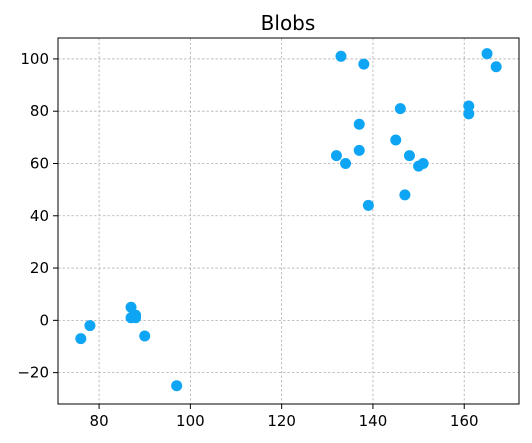 This screenshot has width=532, height=443. Describe the element at coordinates (34, 59) in the screenshot. I see `y-tick-label: 100` at that location.